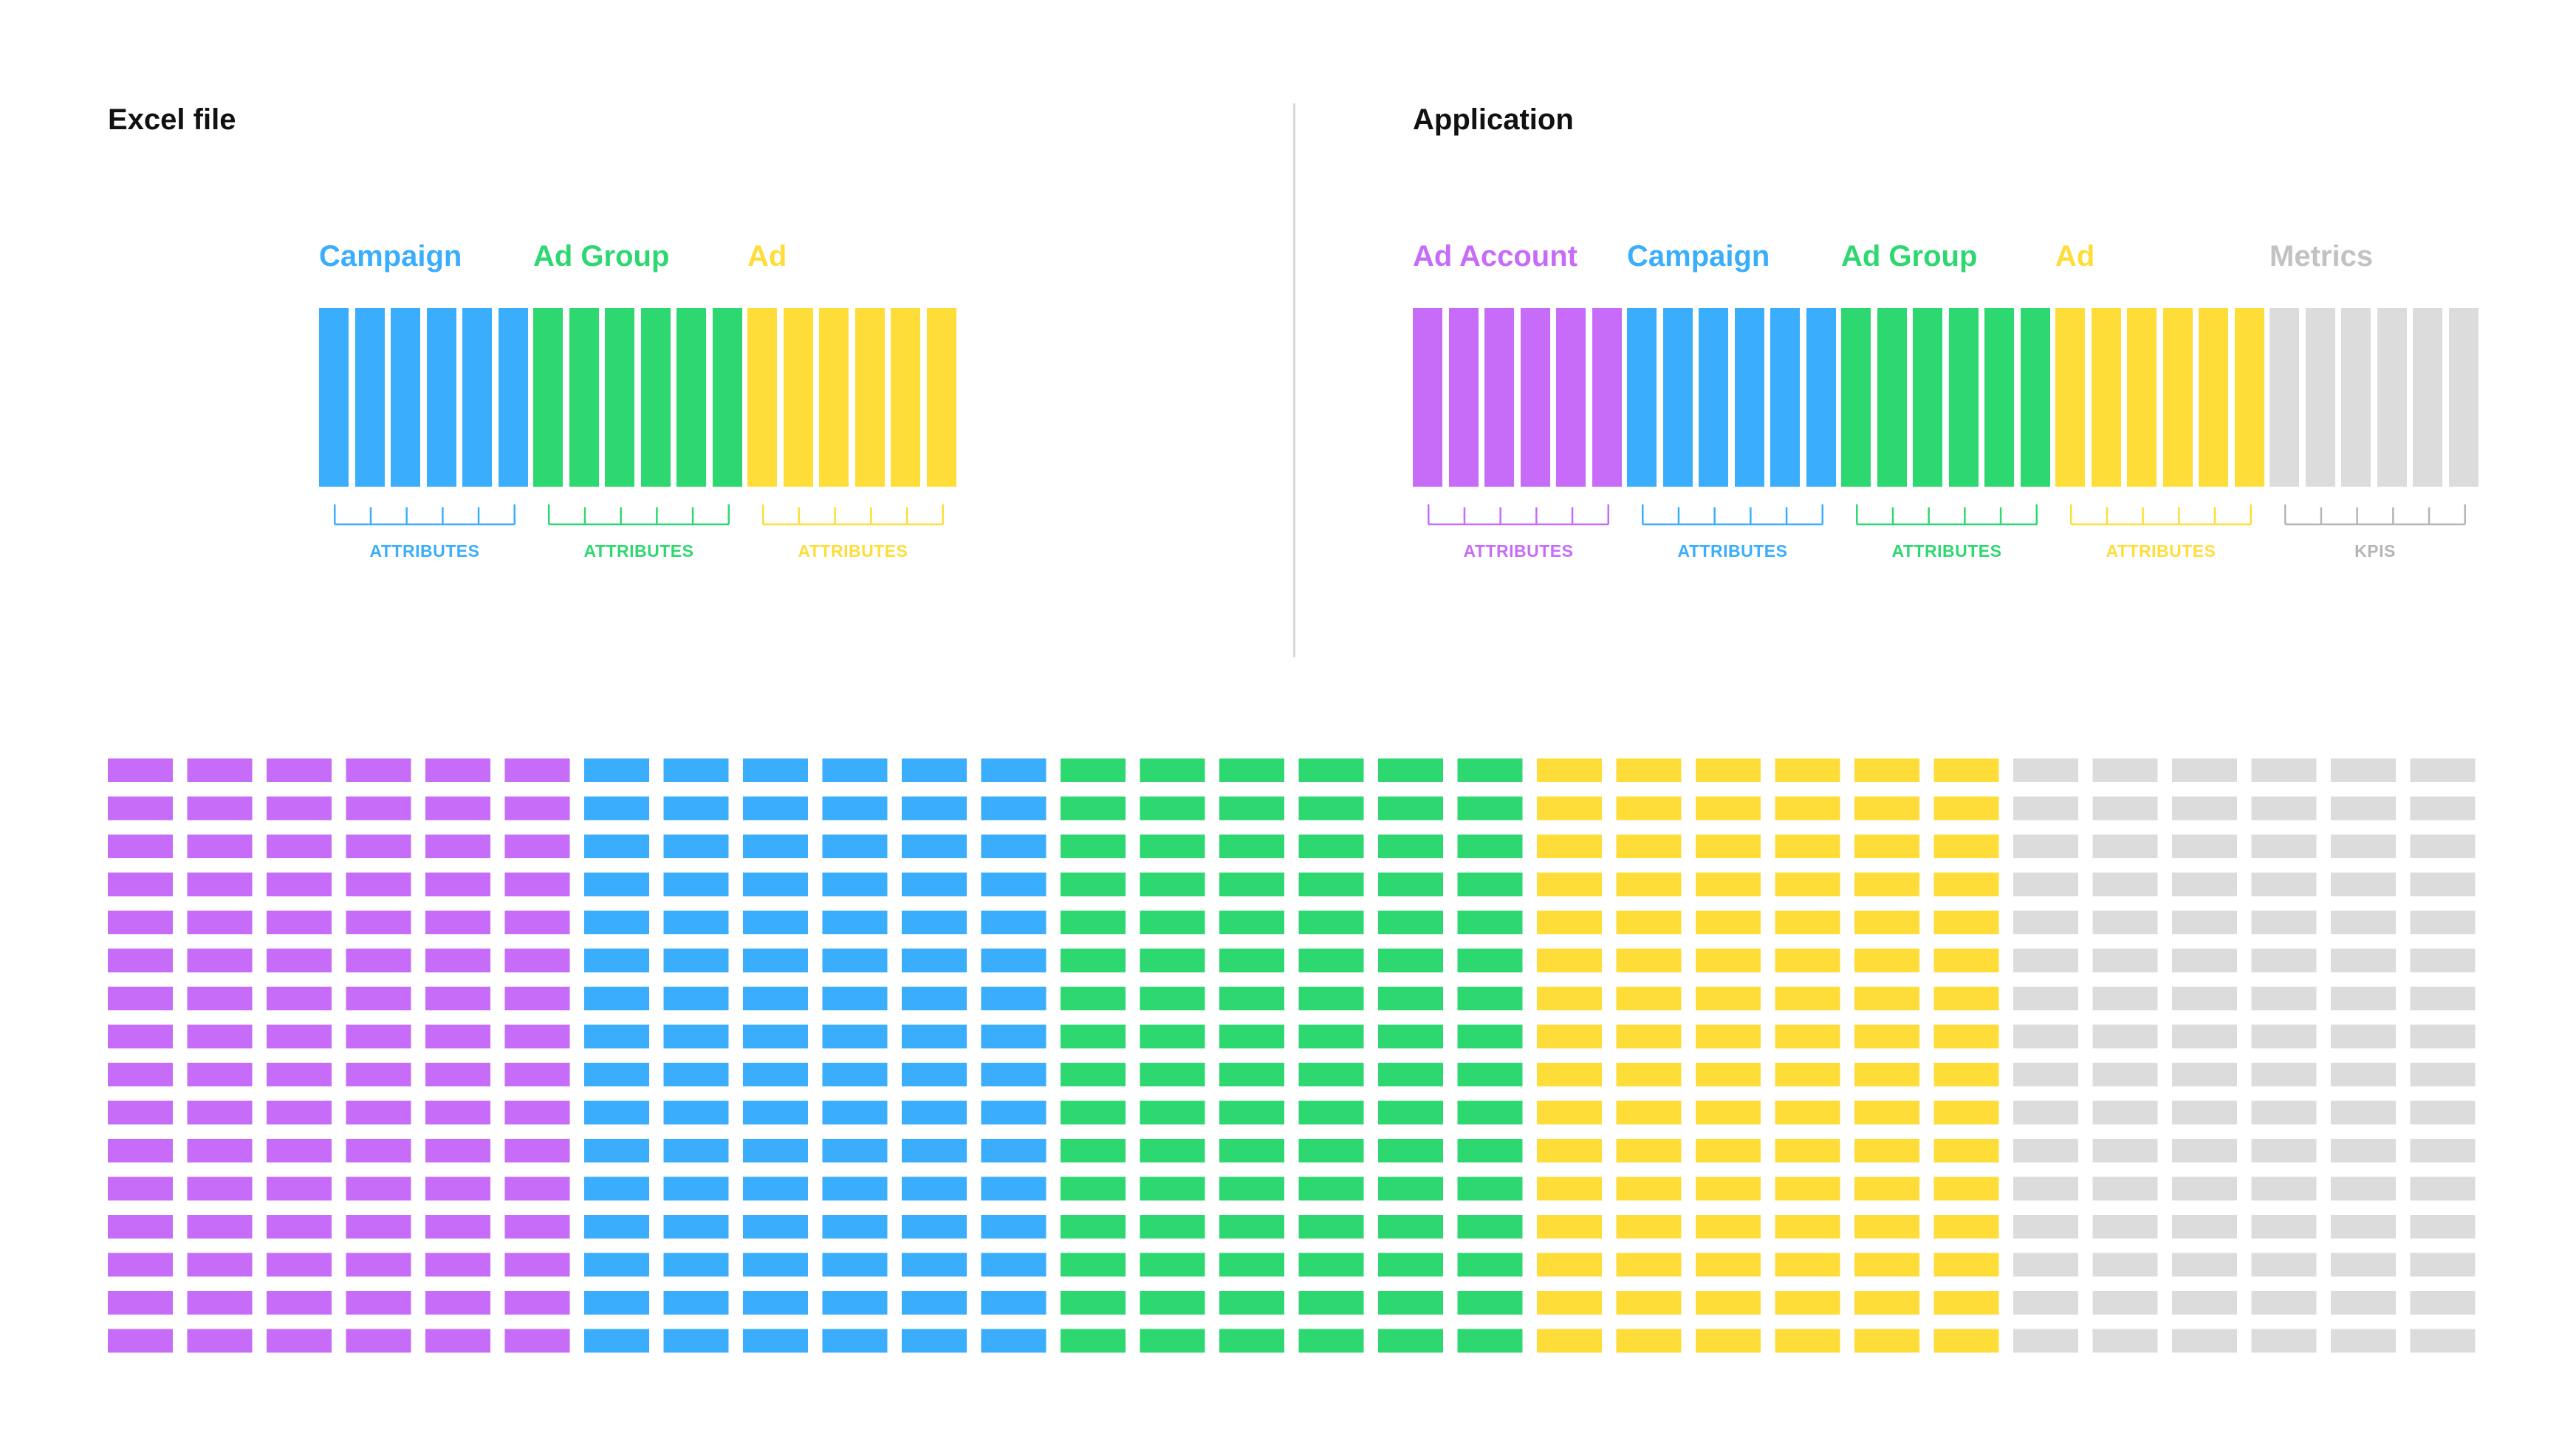 Image resolution: width=2576 pixels, height=1449 pixels. What do you see at coordinates (853, 551) in the screenshot?
I see `excel-ad-caption: ATTRIBUTES` at bounding box center [853, 551].